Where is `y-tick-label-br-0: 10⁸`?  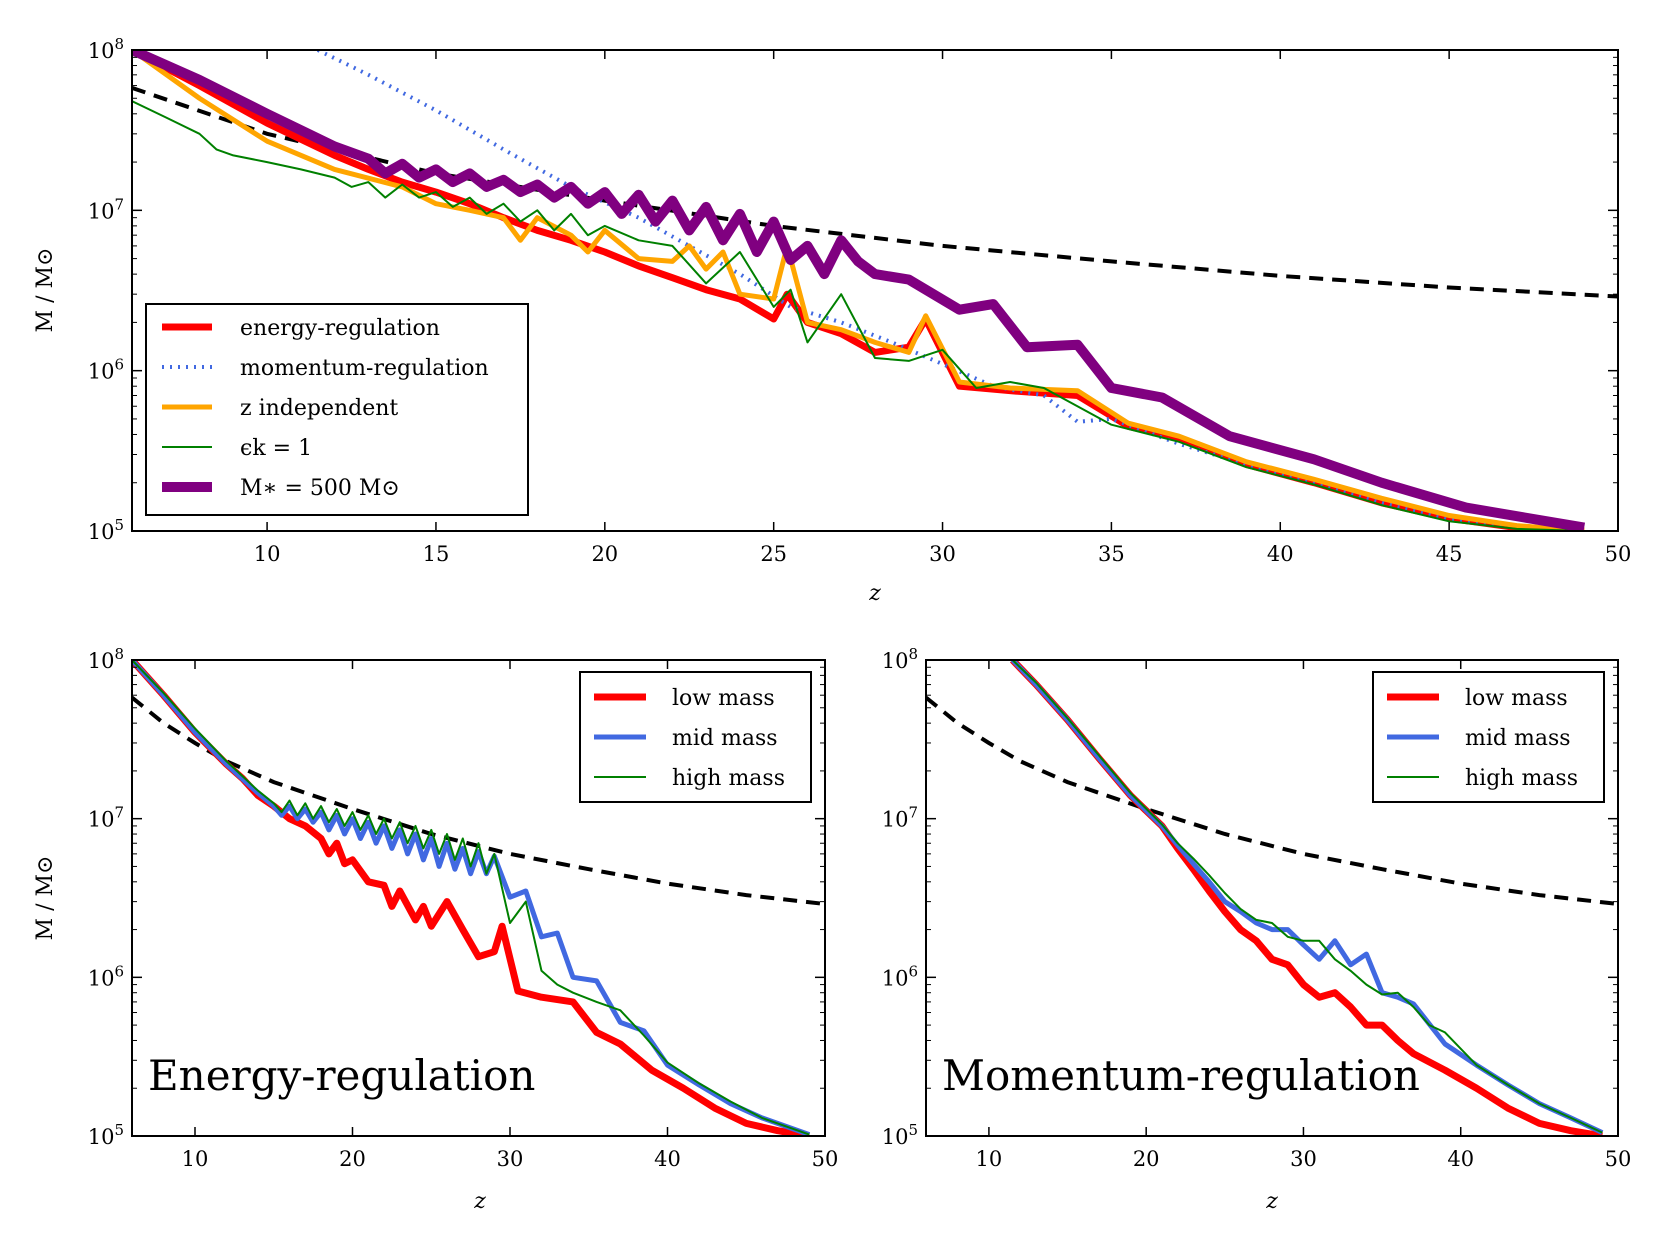 y-tick-label-br-0: 10⁸ is located at coordinates (900, 659).